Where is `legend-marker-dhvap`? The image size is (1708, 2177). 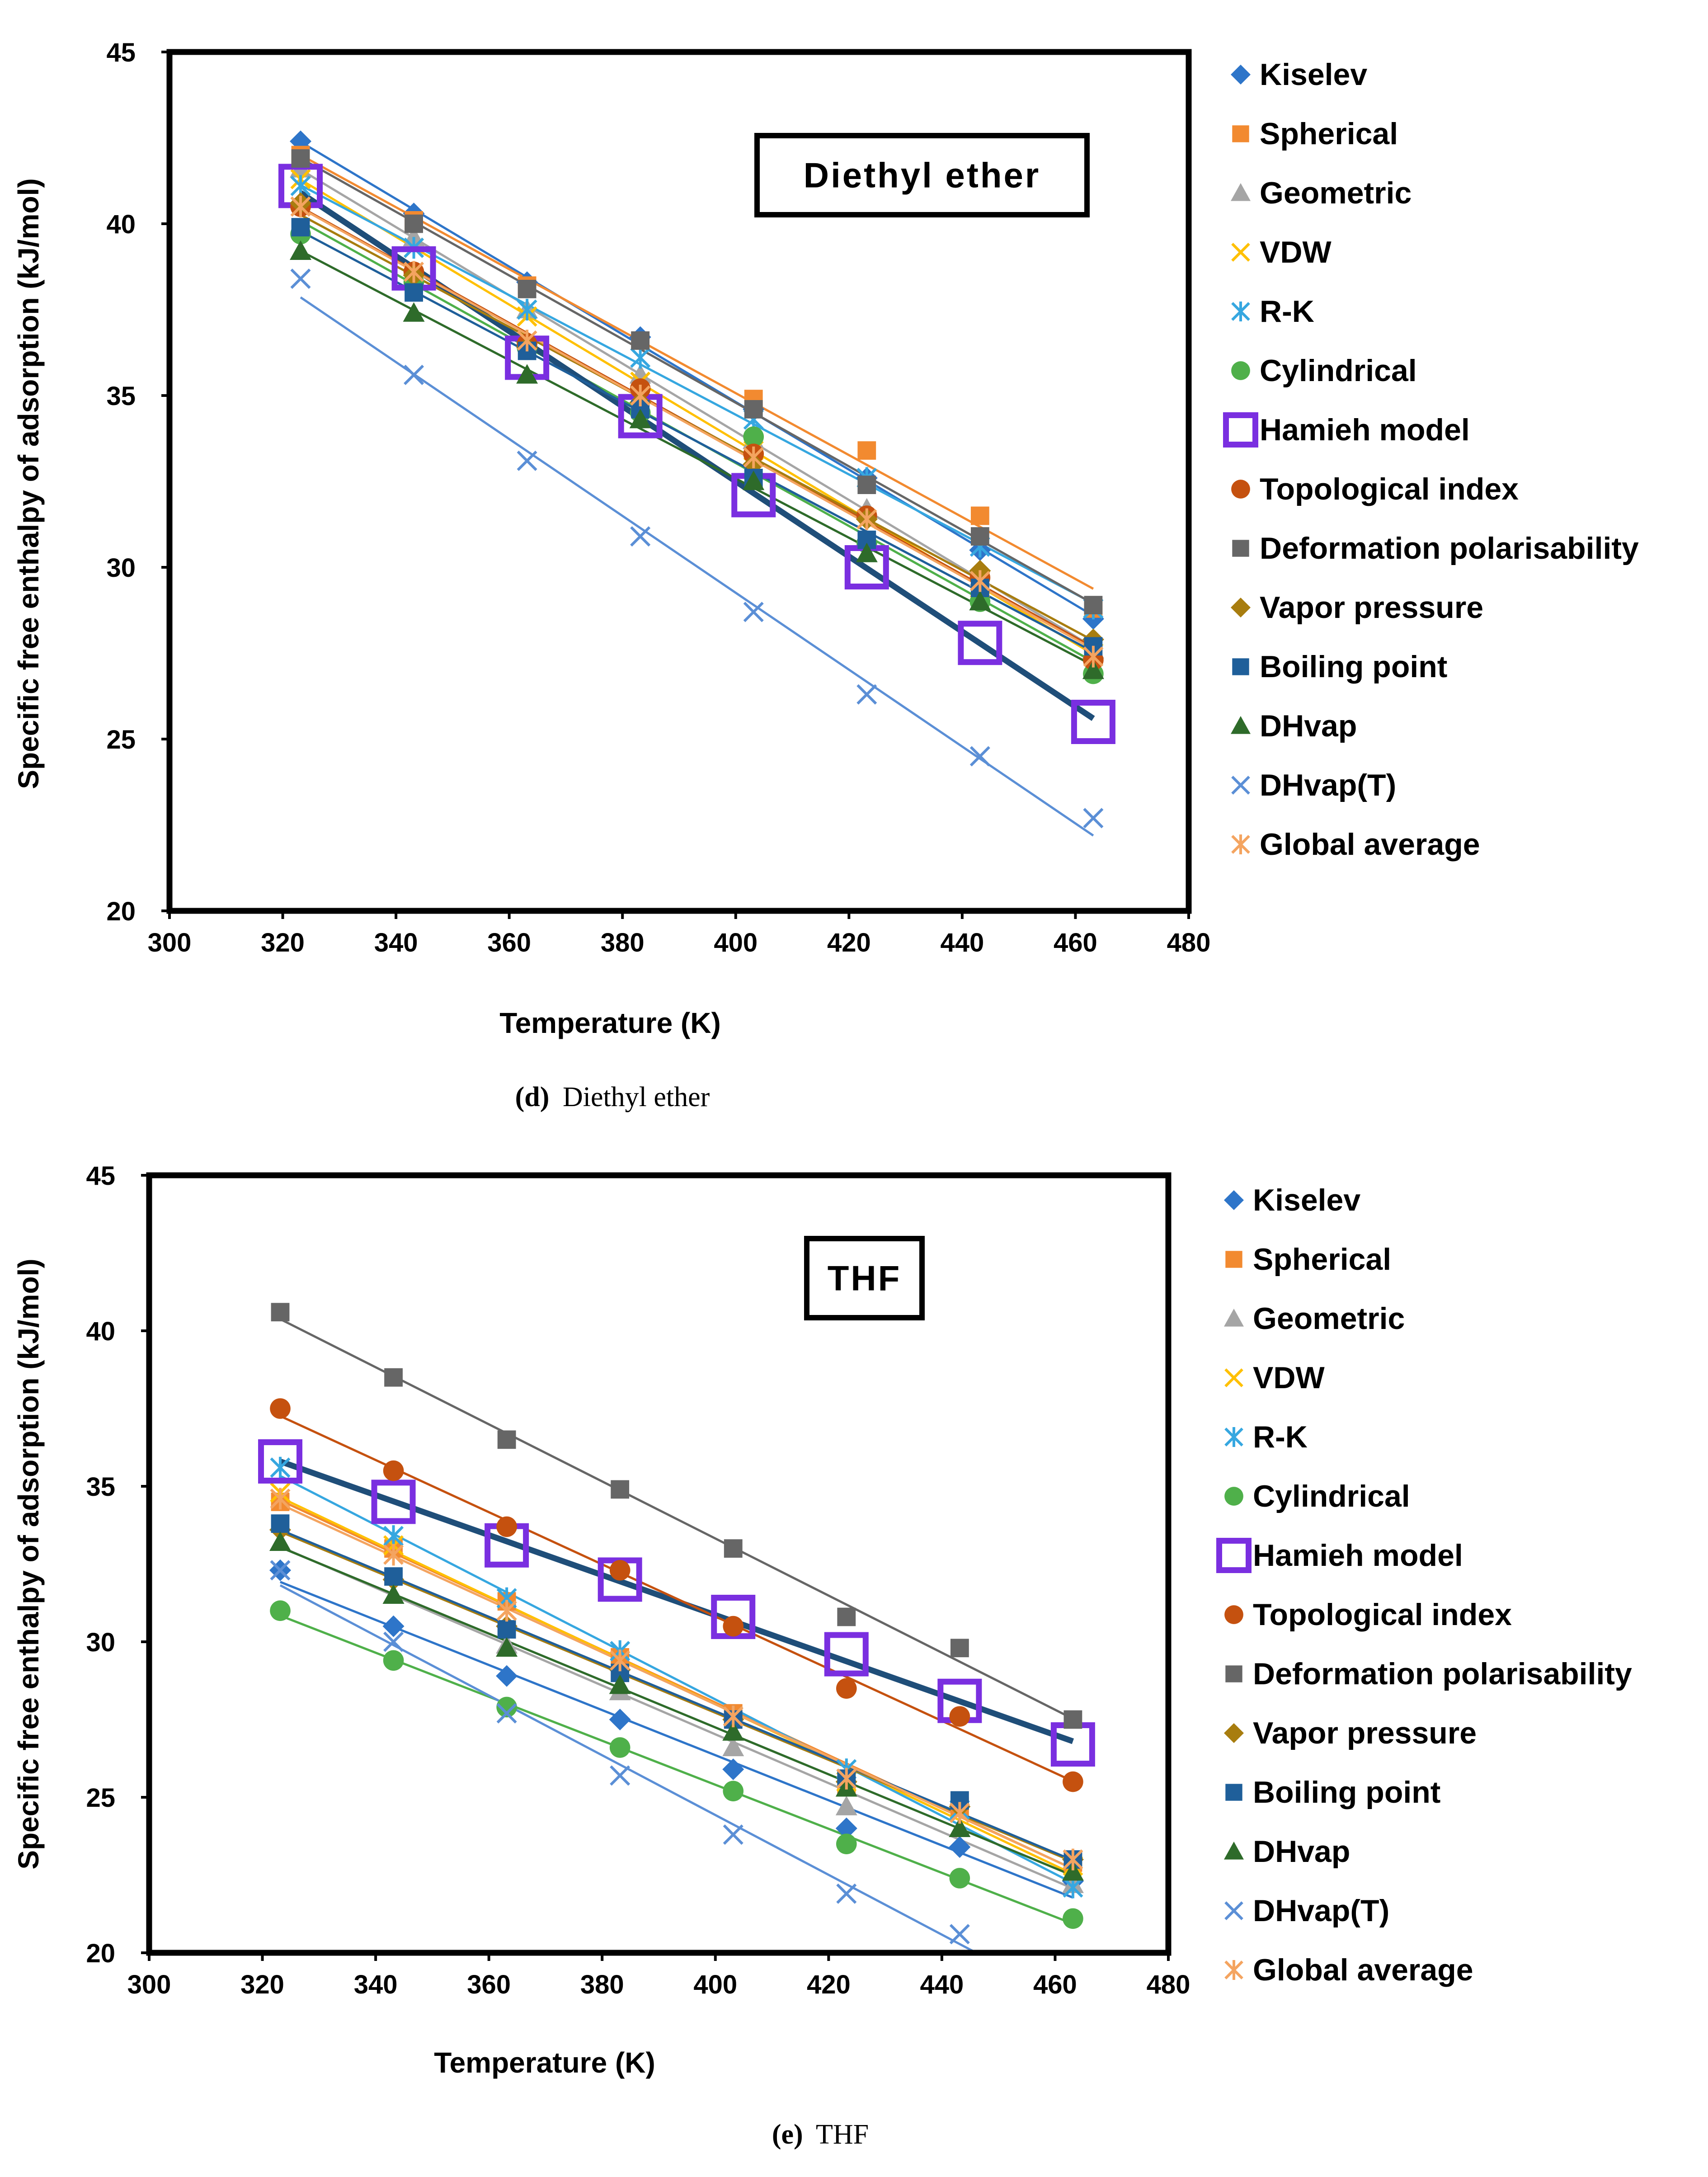
legend-marker-dhvap is located at coordinates (1234, 1851).